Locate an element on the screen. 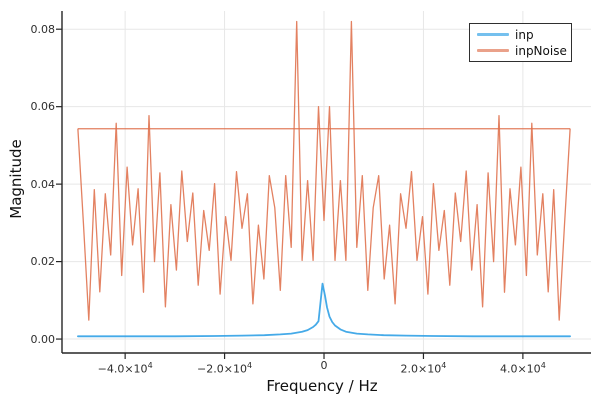 This screenshot has height=400, width=600. x-tick-label: −2.0×104 is located at coordinates (225, 368).